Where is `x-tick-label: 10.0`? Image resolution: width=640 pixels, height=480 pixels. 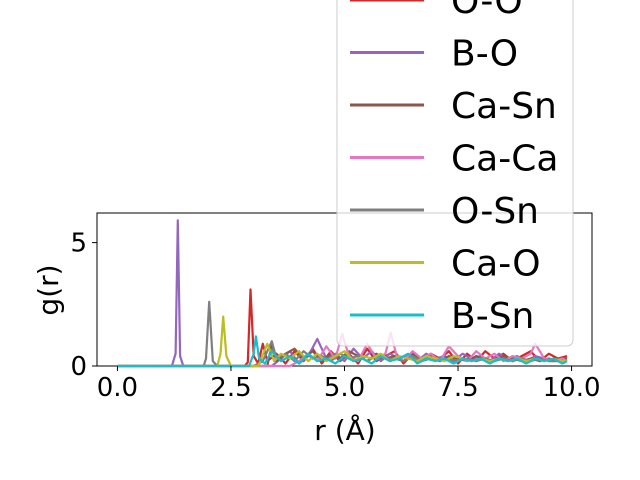
x-tick-label: 10.0 is located at coordinates (572, 388).